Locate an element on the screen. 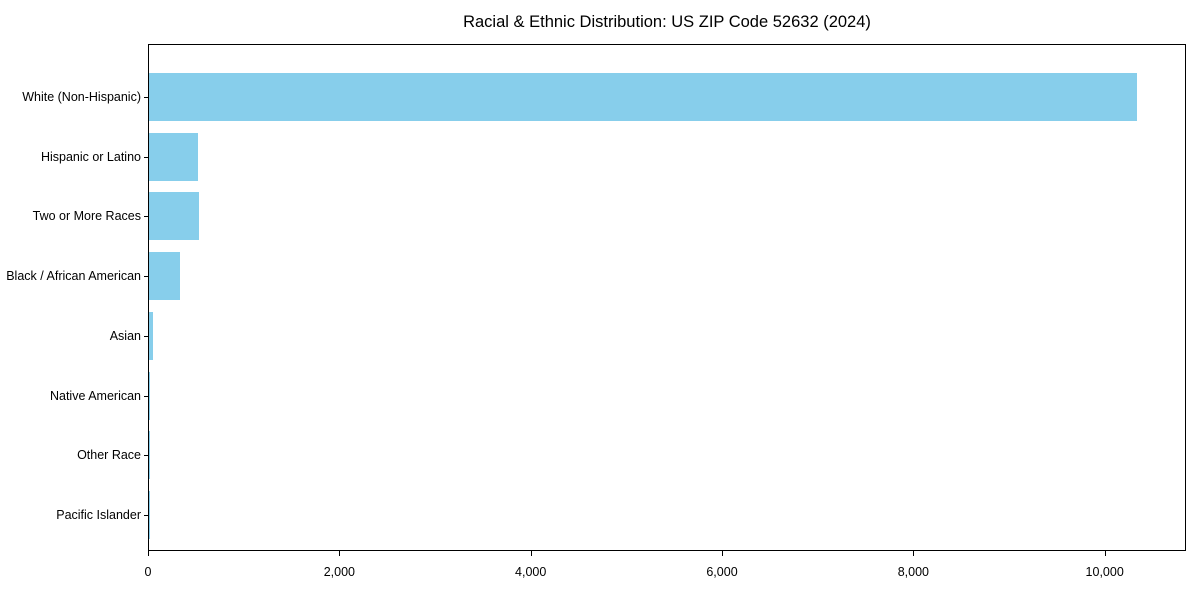  bar-black-african-american is located at coordinates (164, 276).